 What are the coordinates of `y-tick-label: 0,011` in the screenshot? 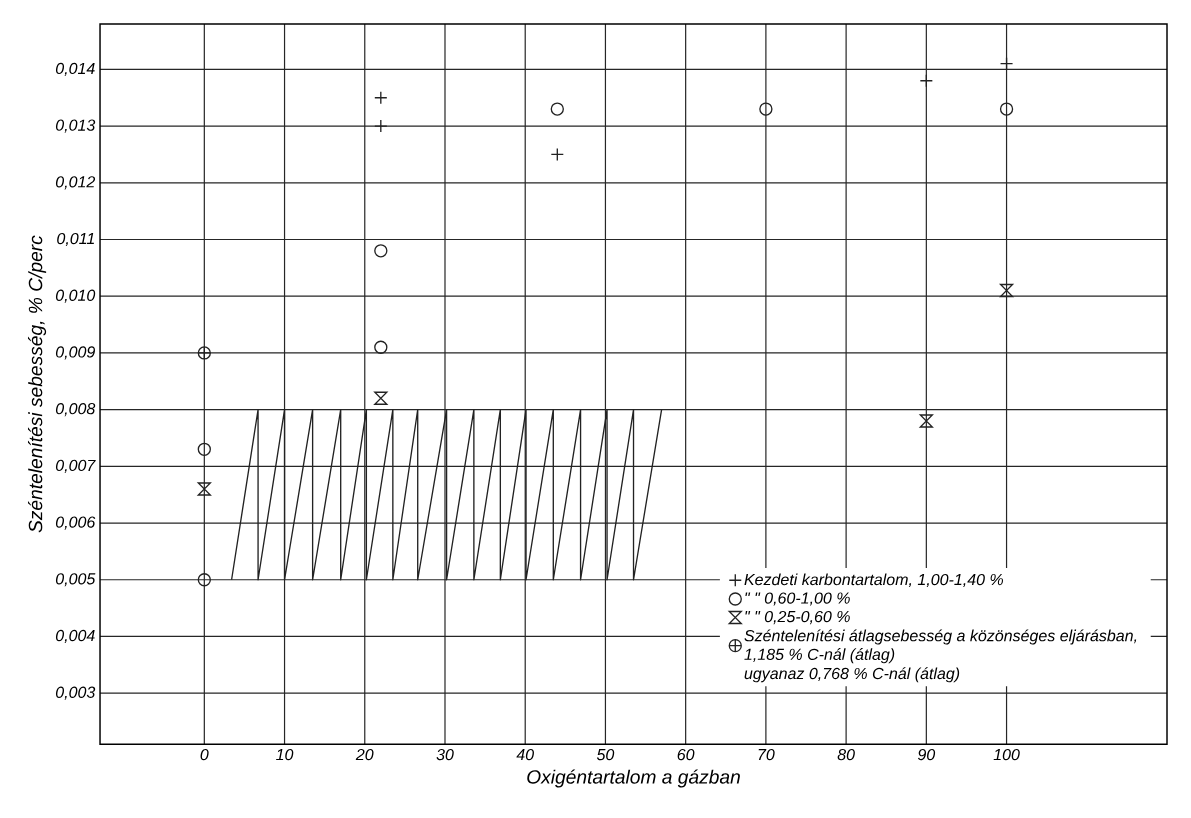 It's located at (75, 240).